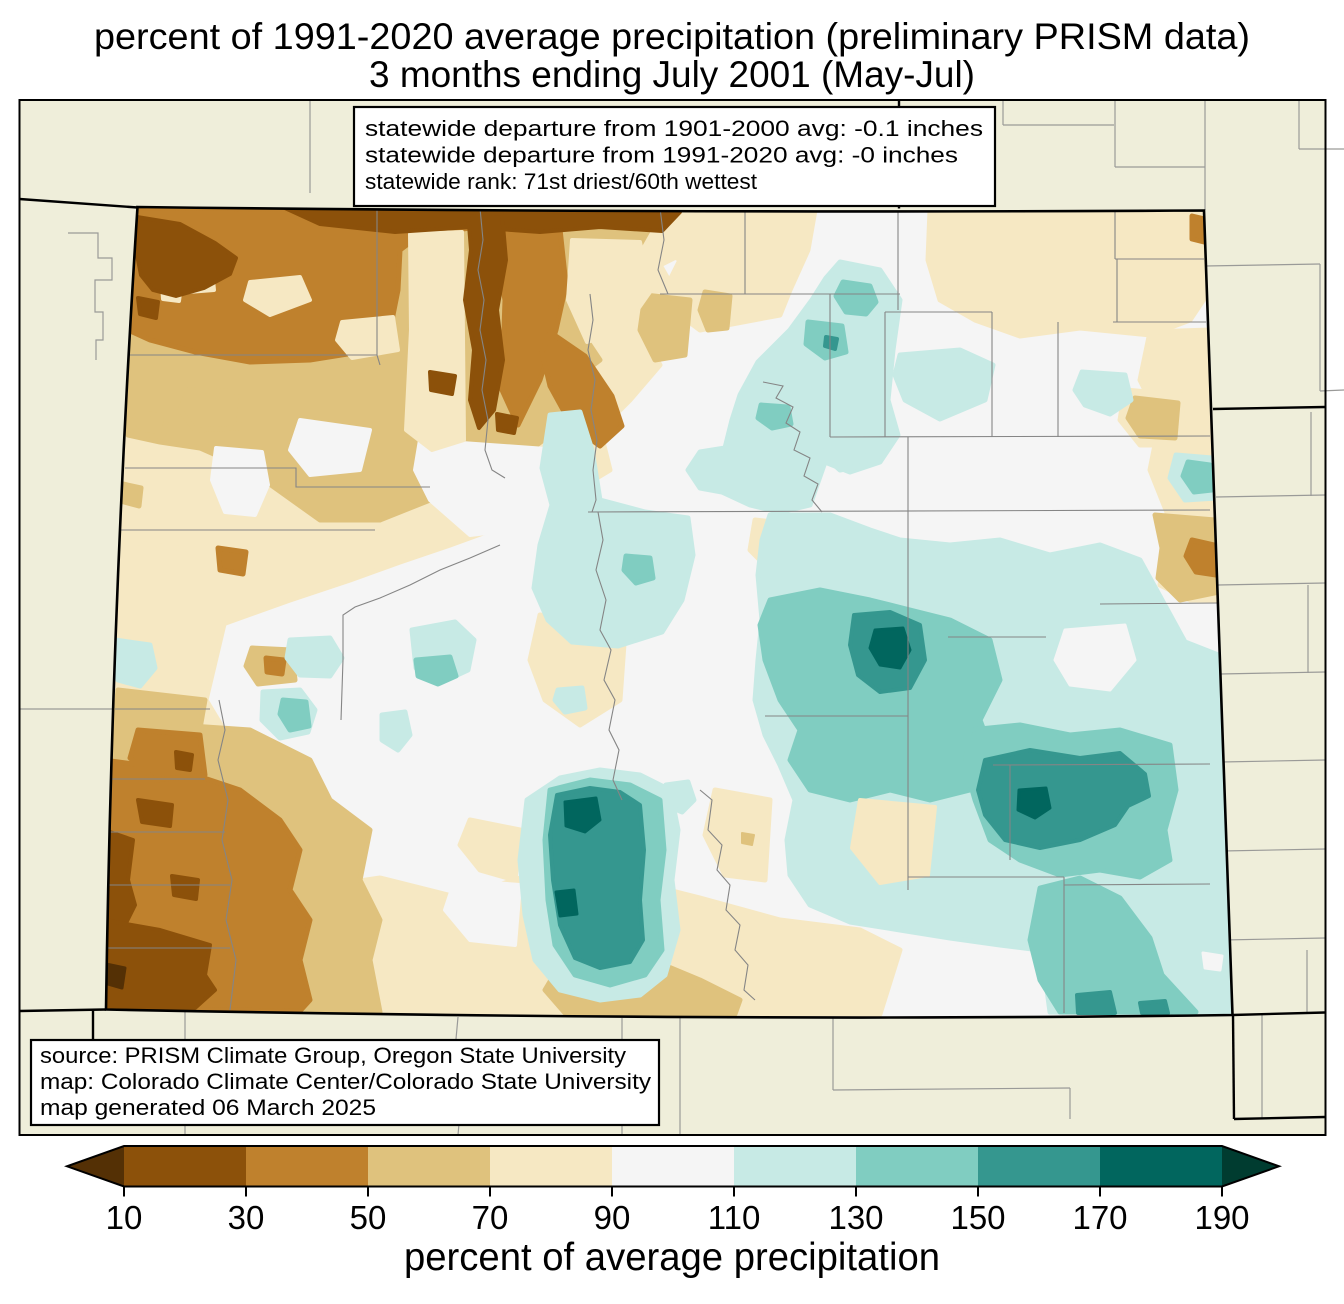  I want to click on svg-text: 10, so click(124, 1217).